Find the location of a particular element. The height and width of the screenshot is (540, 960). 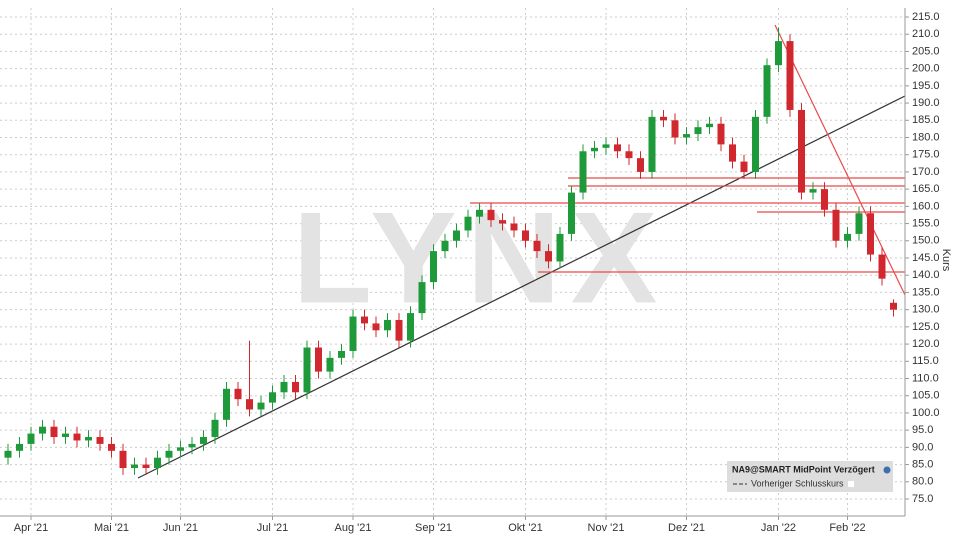

y-tick-label: 85.0 is located at coordinates (922, 464).